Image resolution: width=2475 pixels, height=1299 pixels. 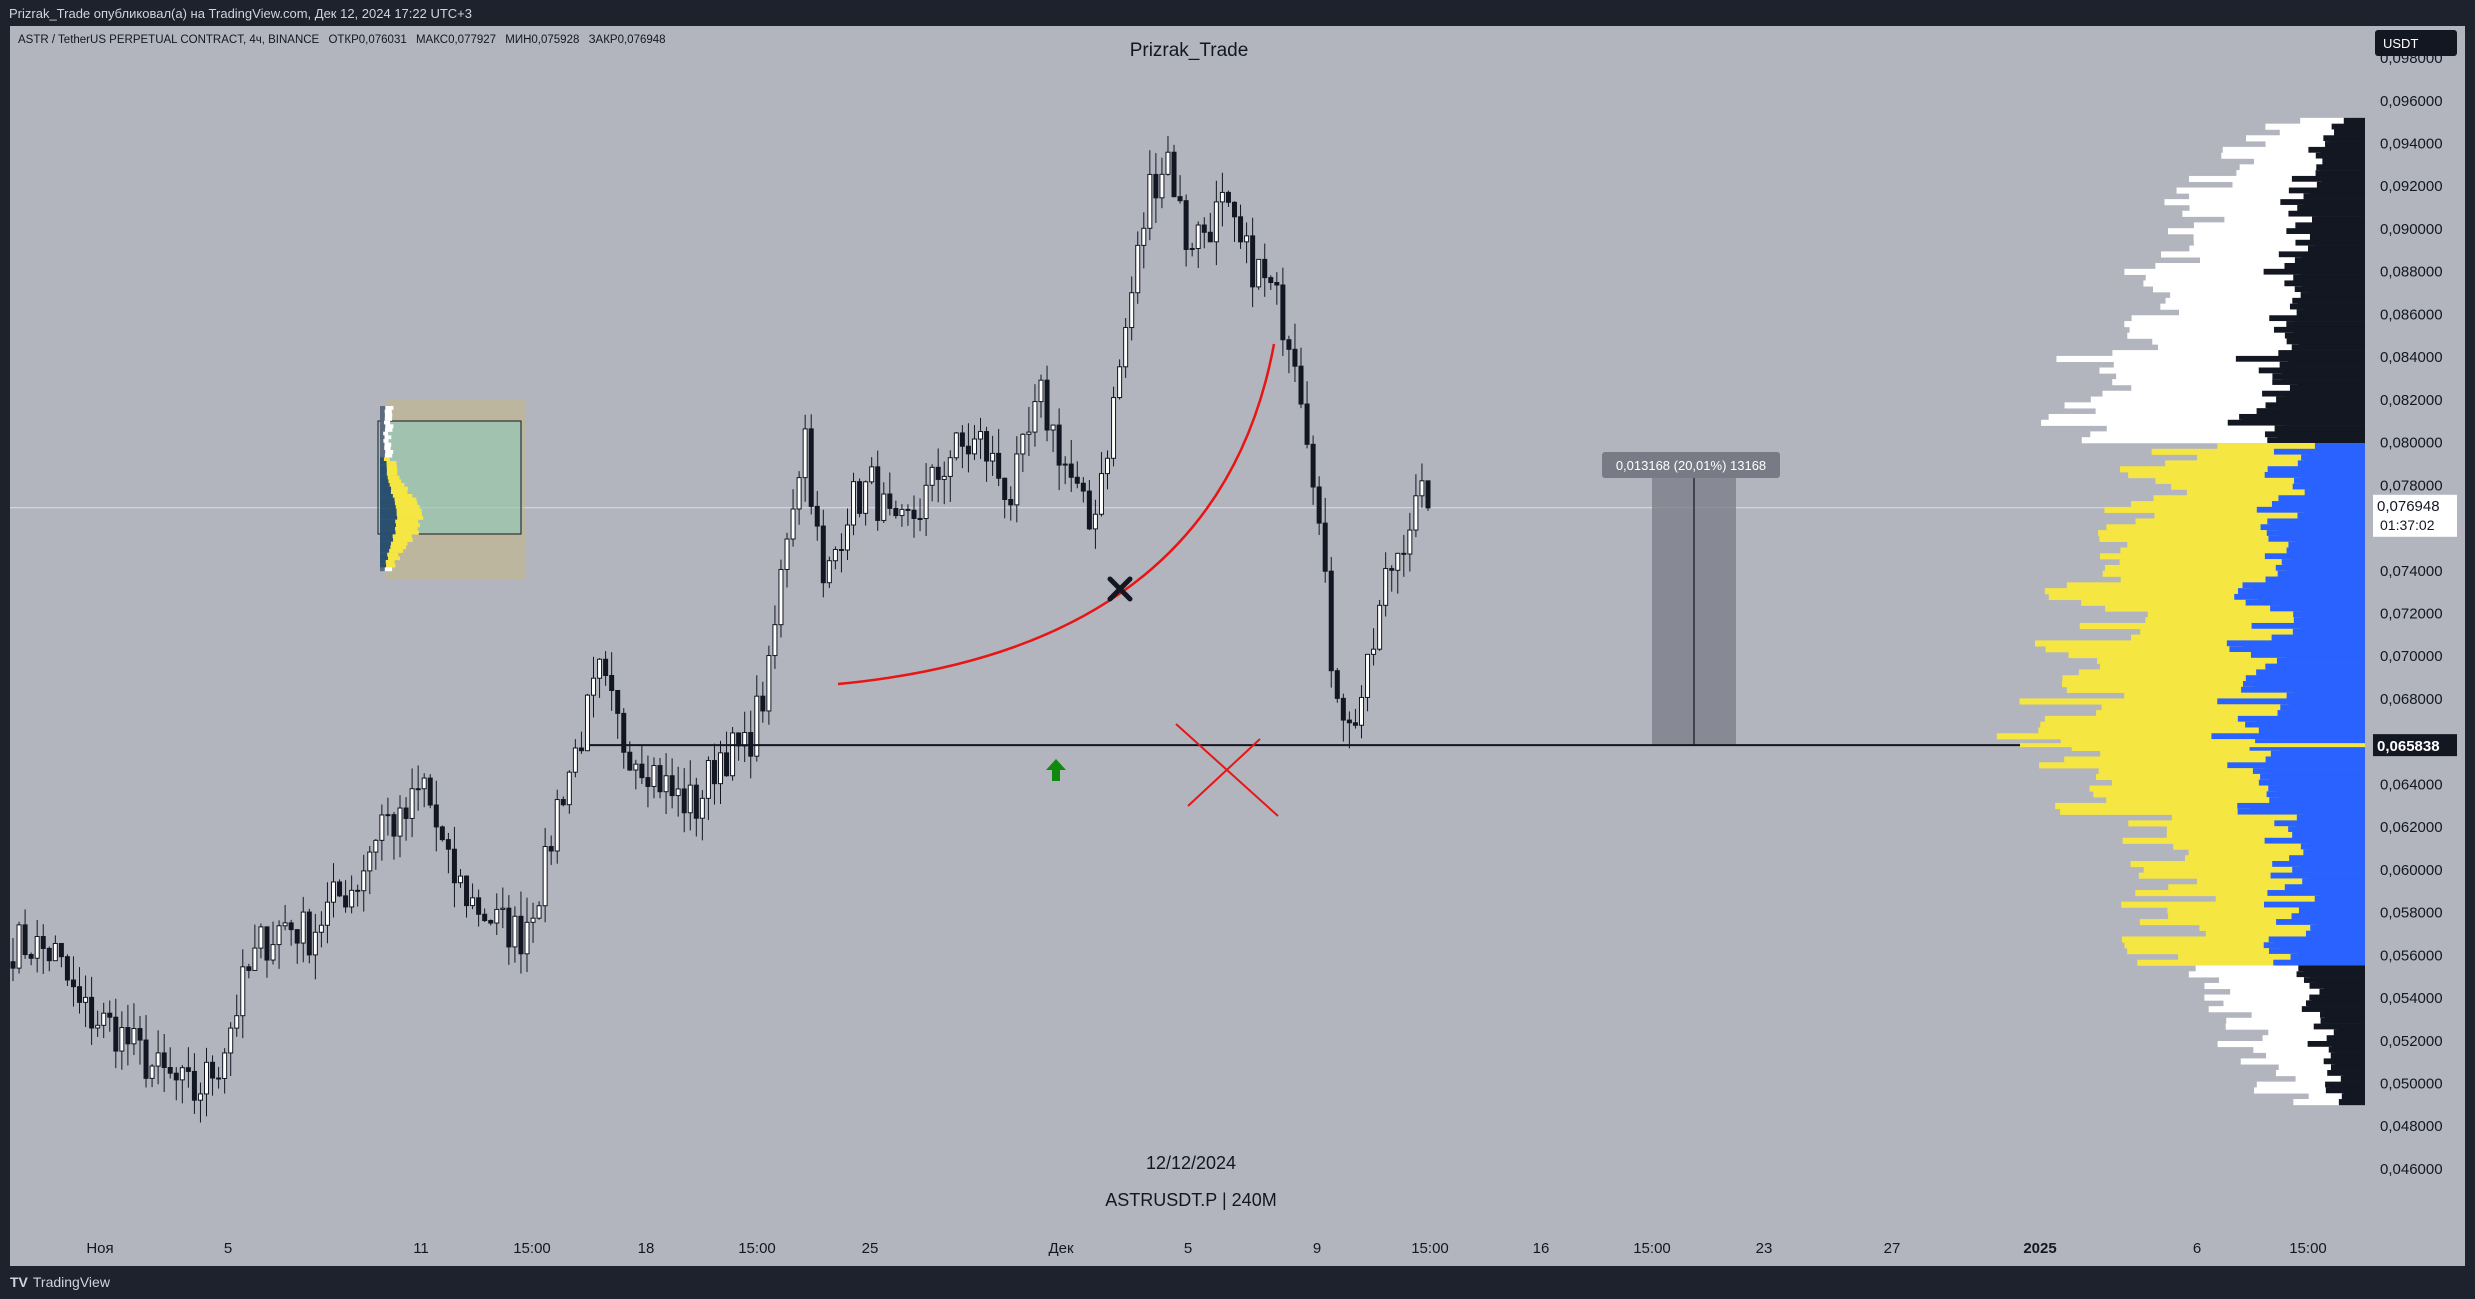 What do you see at coordinates (2411, 1169) in the screenshot?
I see `price-tick-label: 0,046000` at bounding box center [2411, 1169].